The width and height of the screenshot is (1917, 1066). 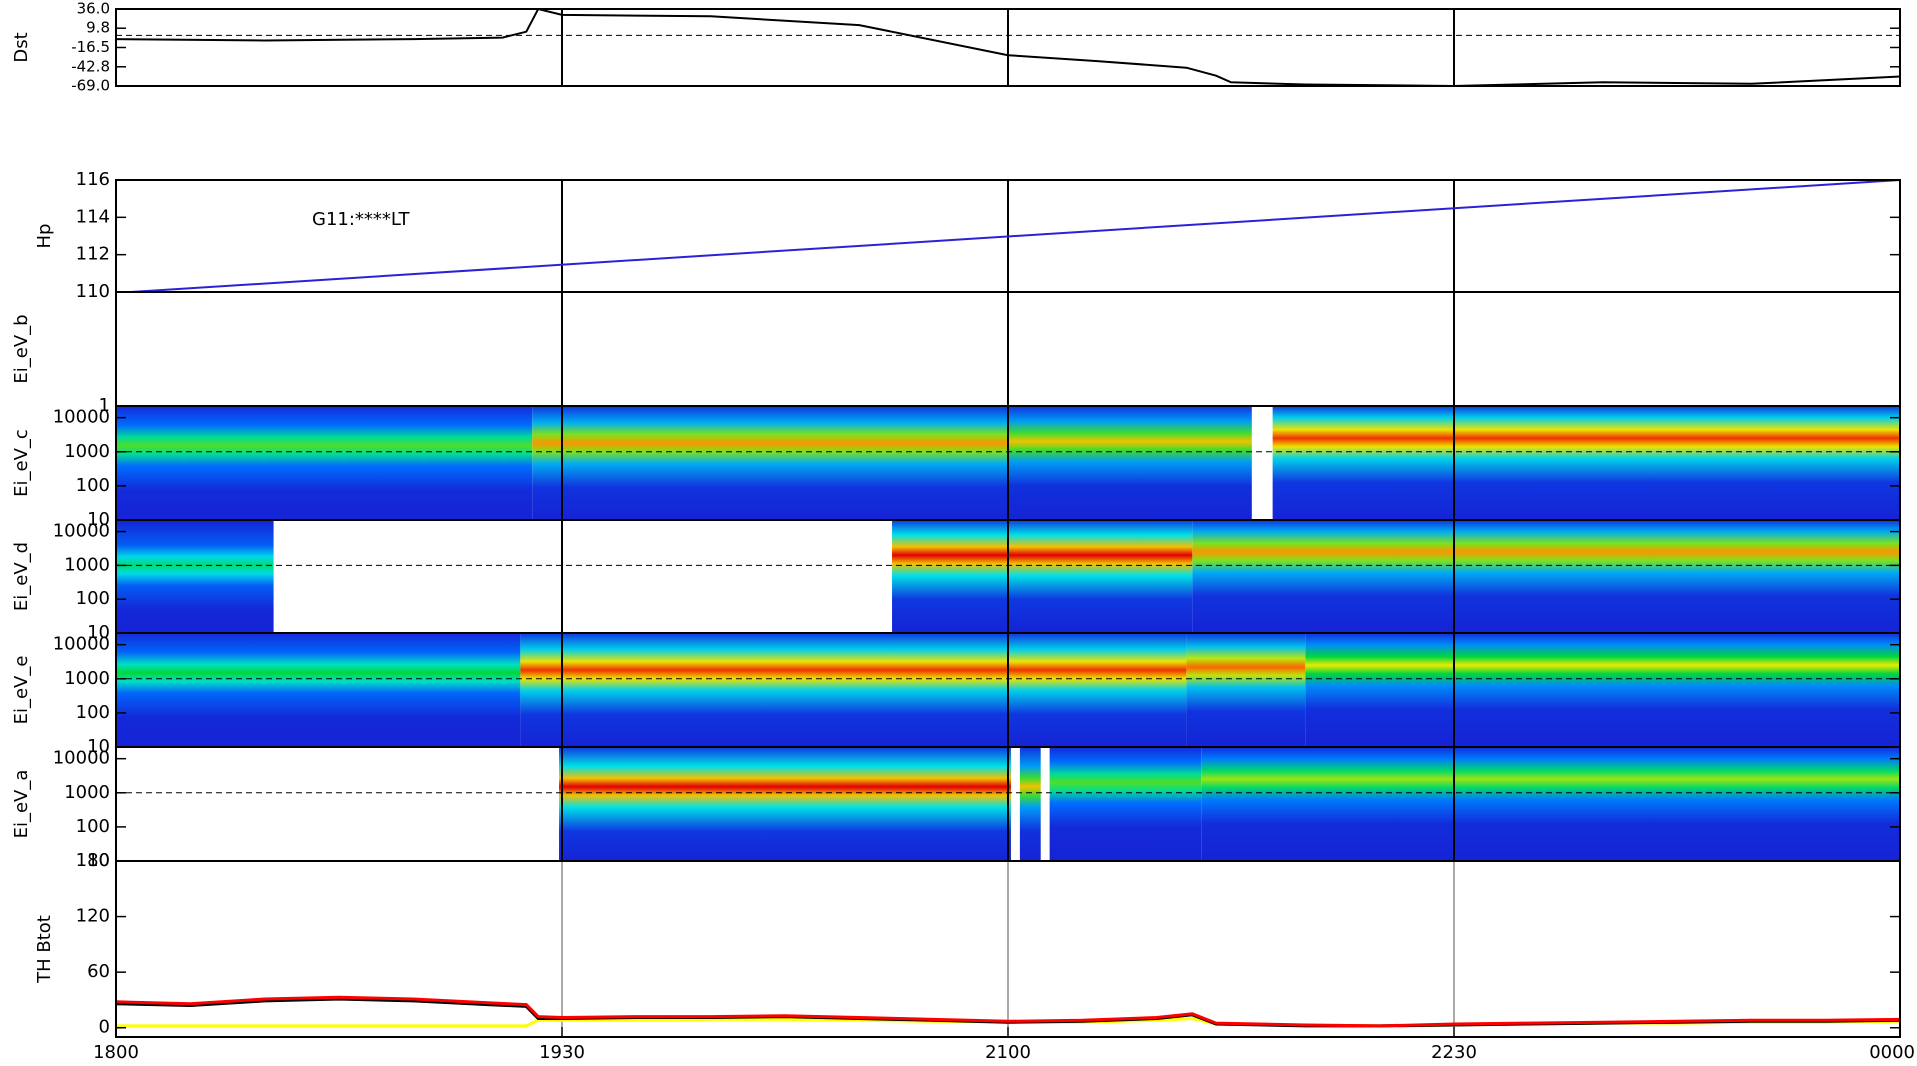 I want to click on panel: 110 112 114 116 Hp G11:****LT, so click(x=967, y=235).